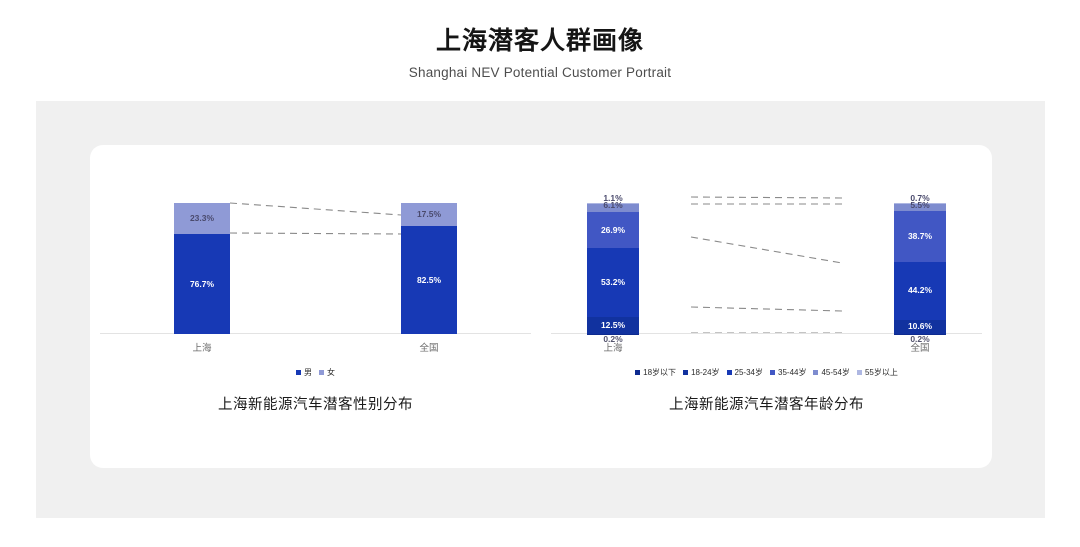  What do you see at coordinates (202, 348) in the screenshot?
I see `gender-category-shanghai: 上海` at bounding box center [202, 348].